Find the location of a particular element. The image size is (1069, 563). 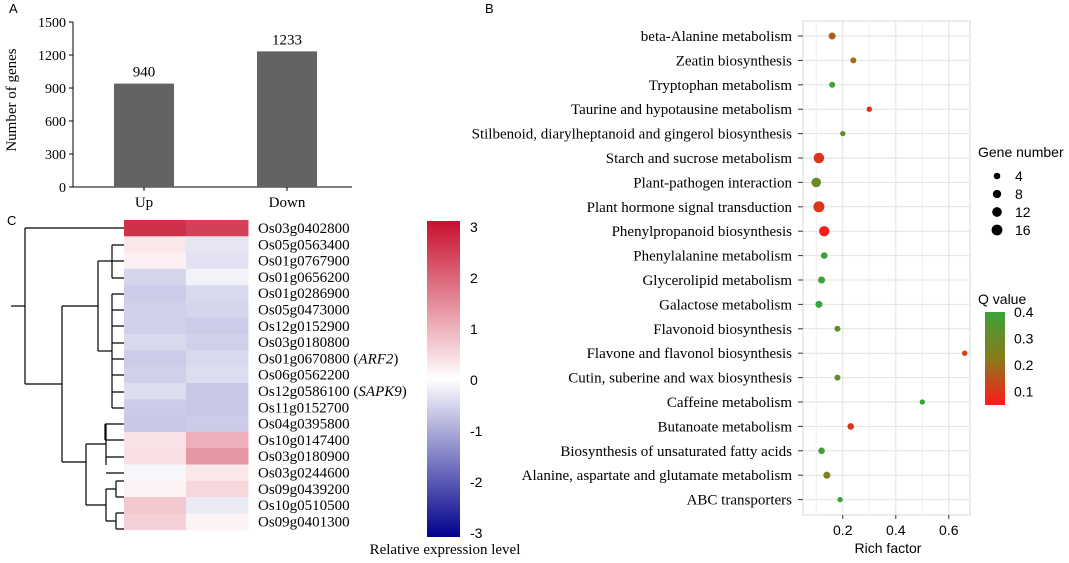

gene-number-legend: Gene number 4 8 12 16 is located at coordinates (1021, 191).